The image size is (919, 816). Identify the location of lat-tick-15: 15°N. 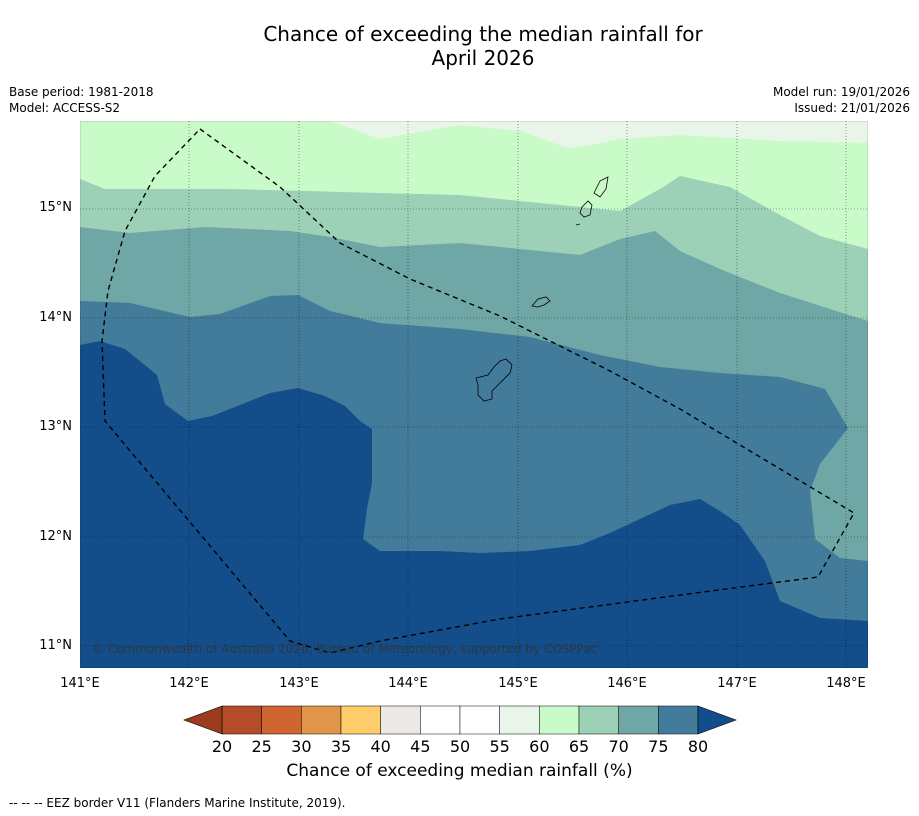
(55, 207).